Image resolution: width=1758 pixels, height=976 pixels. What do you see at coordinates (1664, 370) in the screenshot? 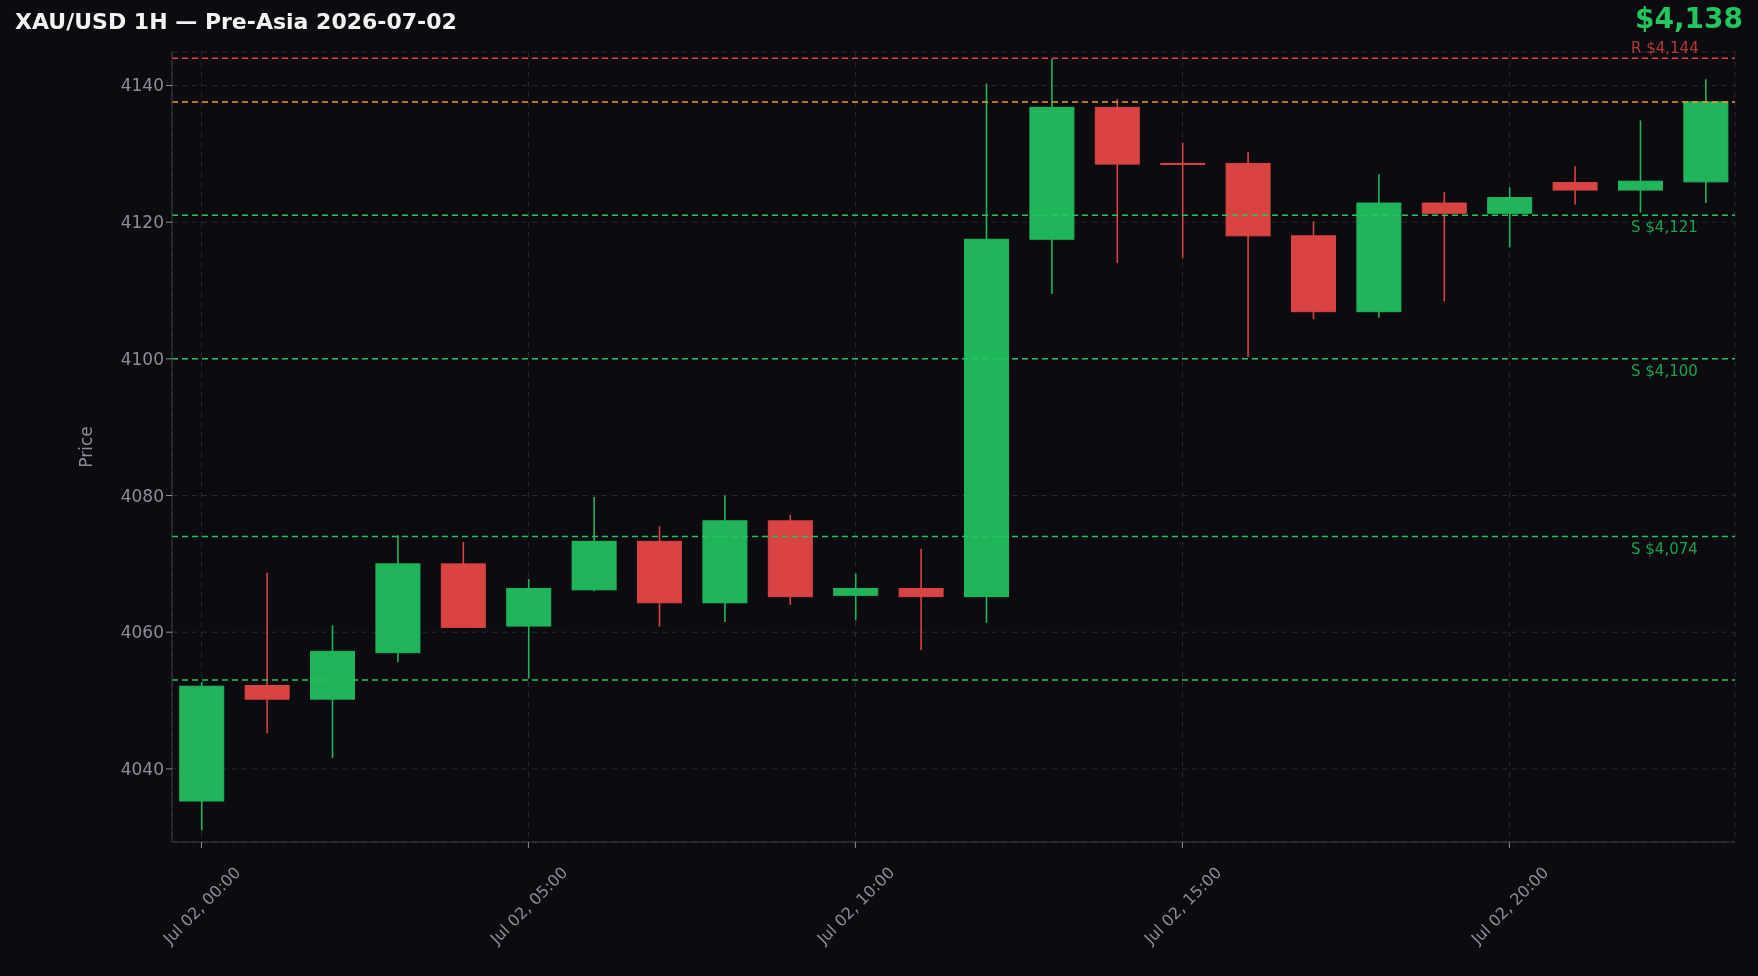
I see `ref-line-label: S $4,100` at bounding box center [1664, 370].